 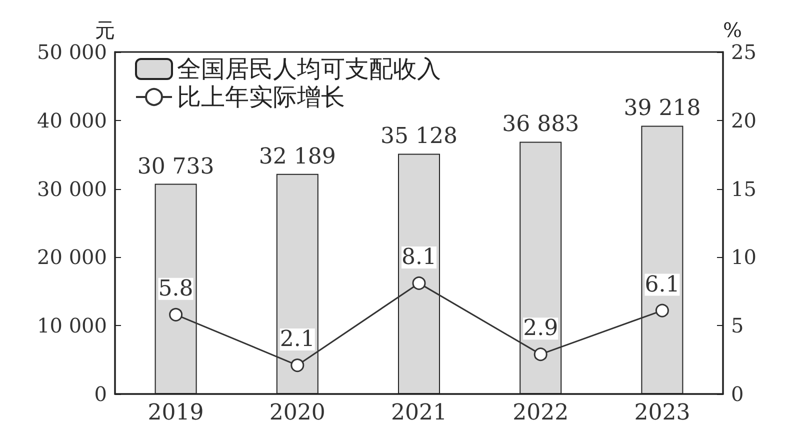 What do you see at coordinates (419, 257) in the screenshot?
I see `data-label: 8.1` at bounding box center [419, 257].